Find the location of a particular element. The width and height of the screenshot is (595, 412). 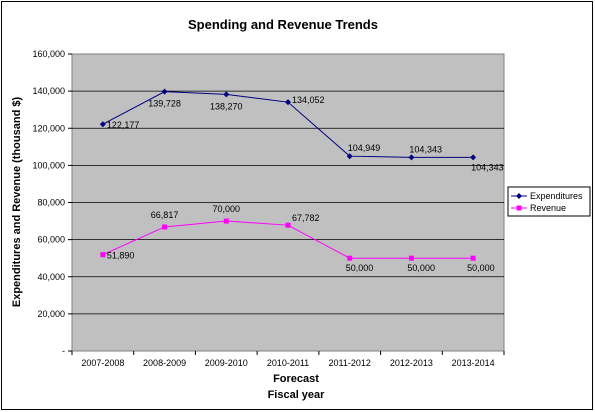

data-label-expenditures: 139,728 is located at coordinates (164, 104).